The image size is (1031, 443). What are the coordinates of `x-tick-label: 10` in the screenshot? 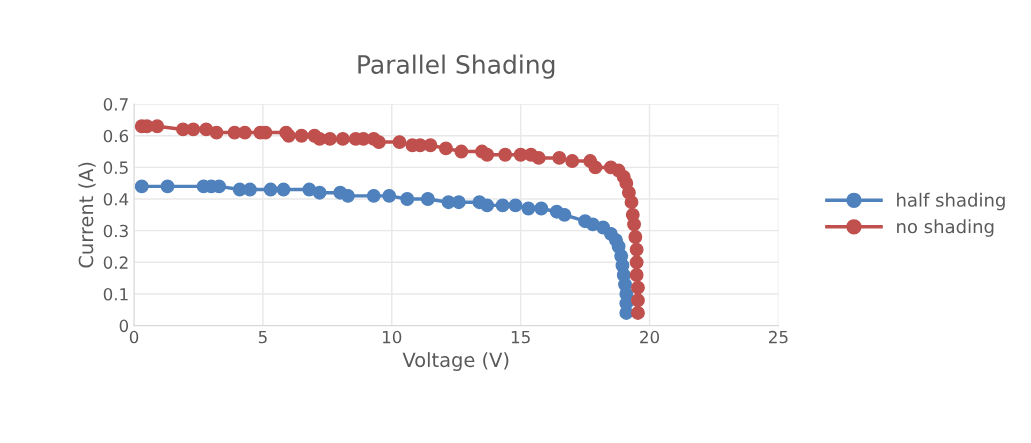 It's located at (392, 337).